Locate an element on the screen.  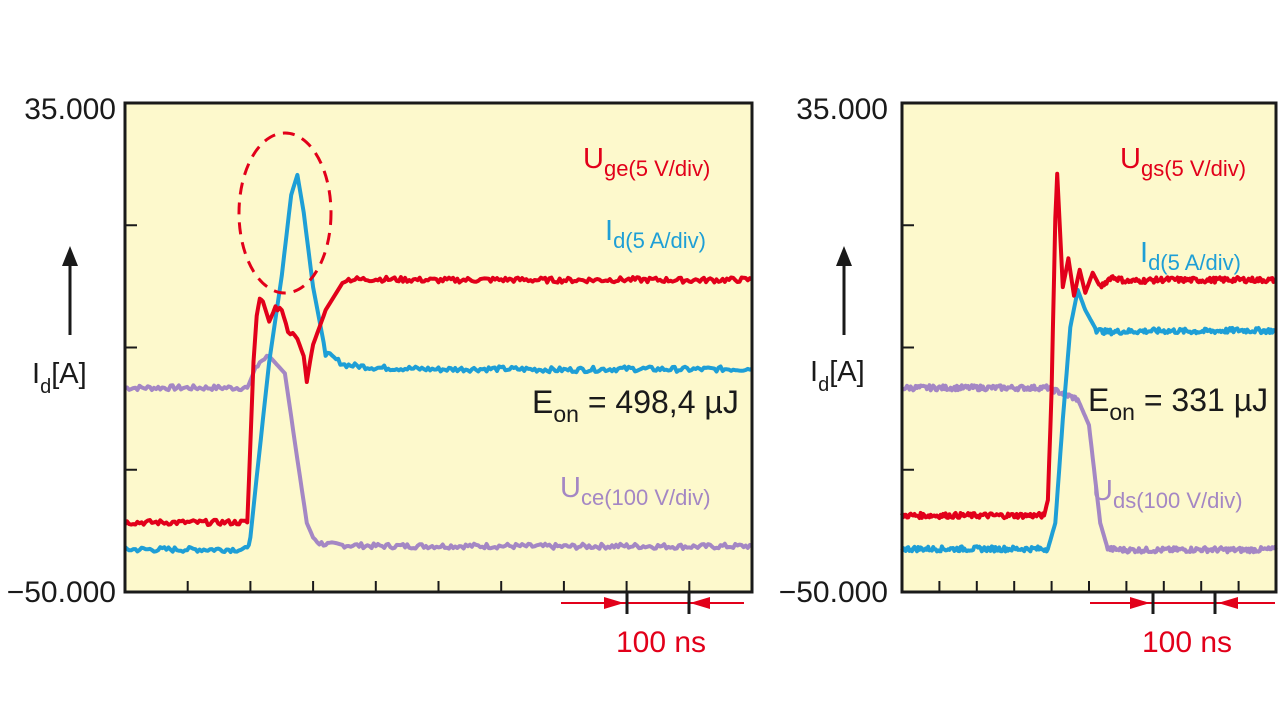
left-energy-label: Eon = 498,4 µJ is located at coordinates (635, 405).